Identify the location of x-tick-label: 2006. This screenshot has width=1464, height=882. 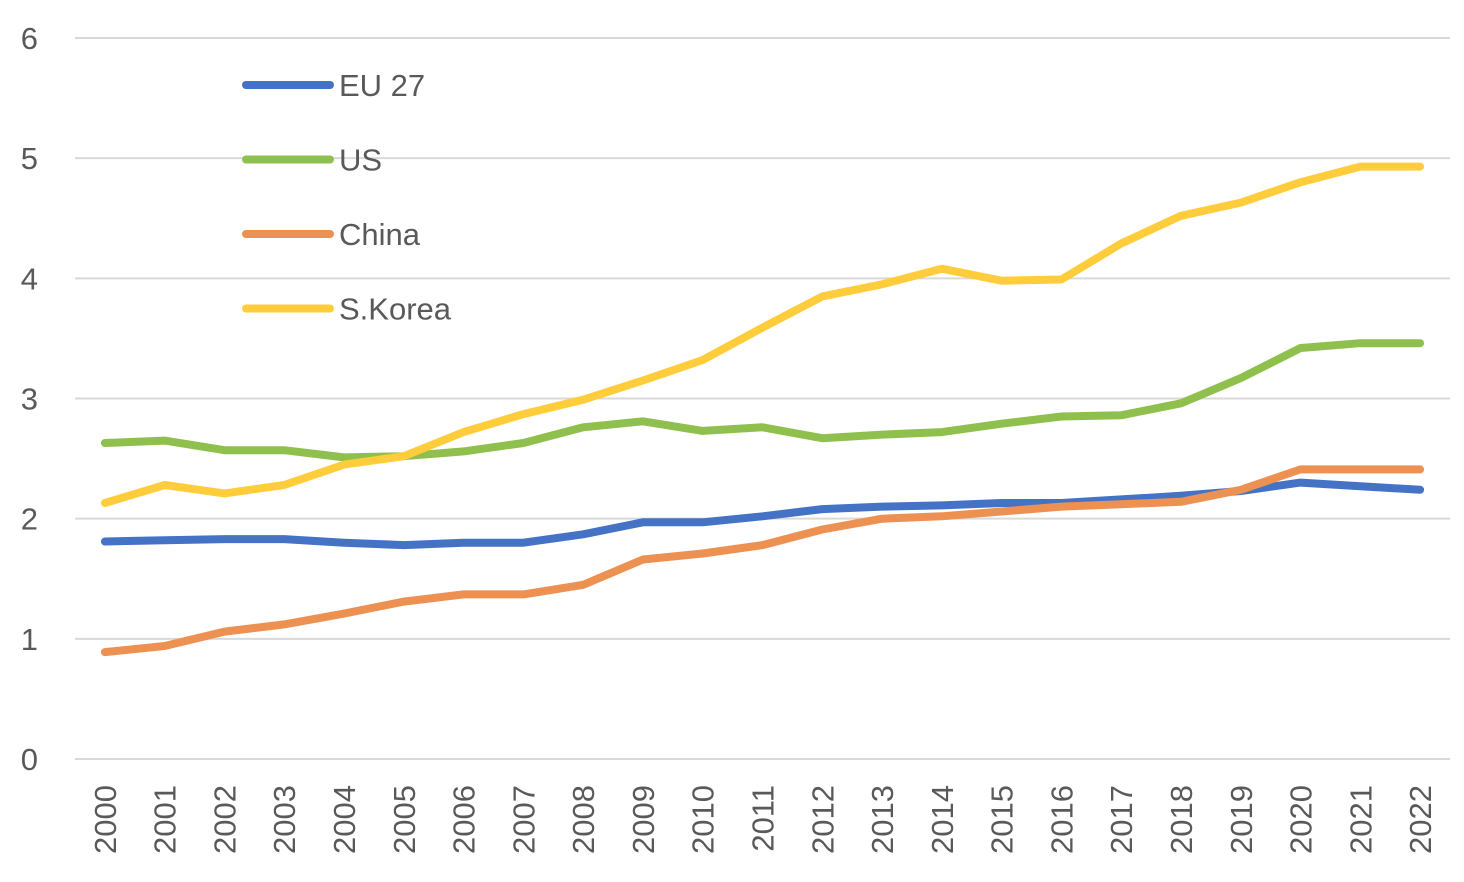
(464, 819).